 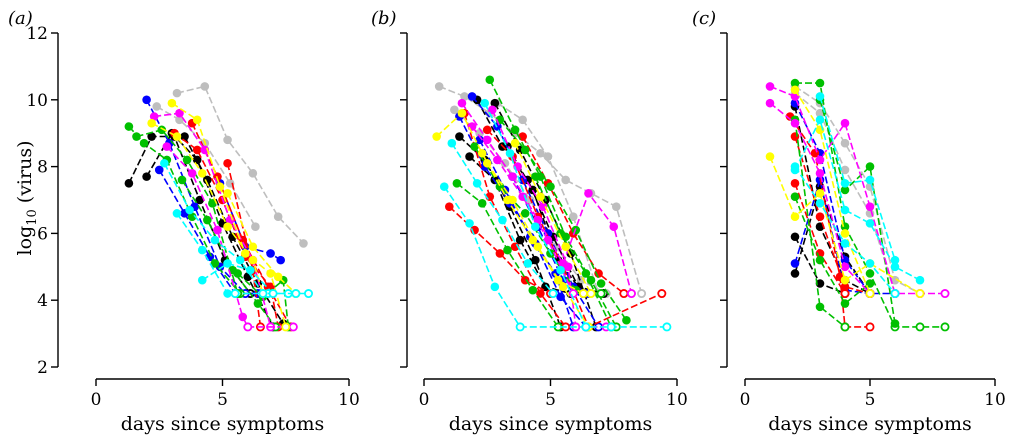 I want to click on panel-label: (c), so click(x=704, y=18).